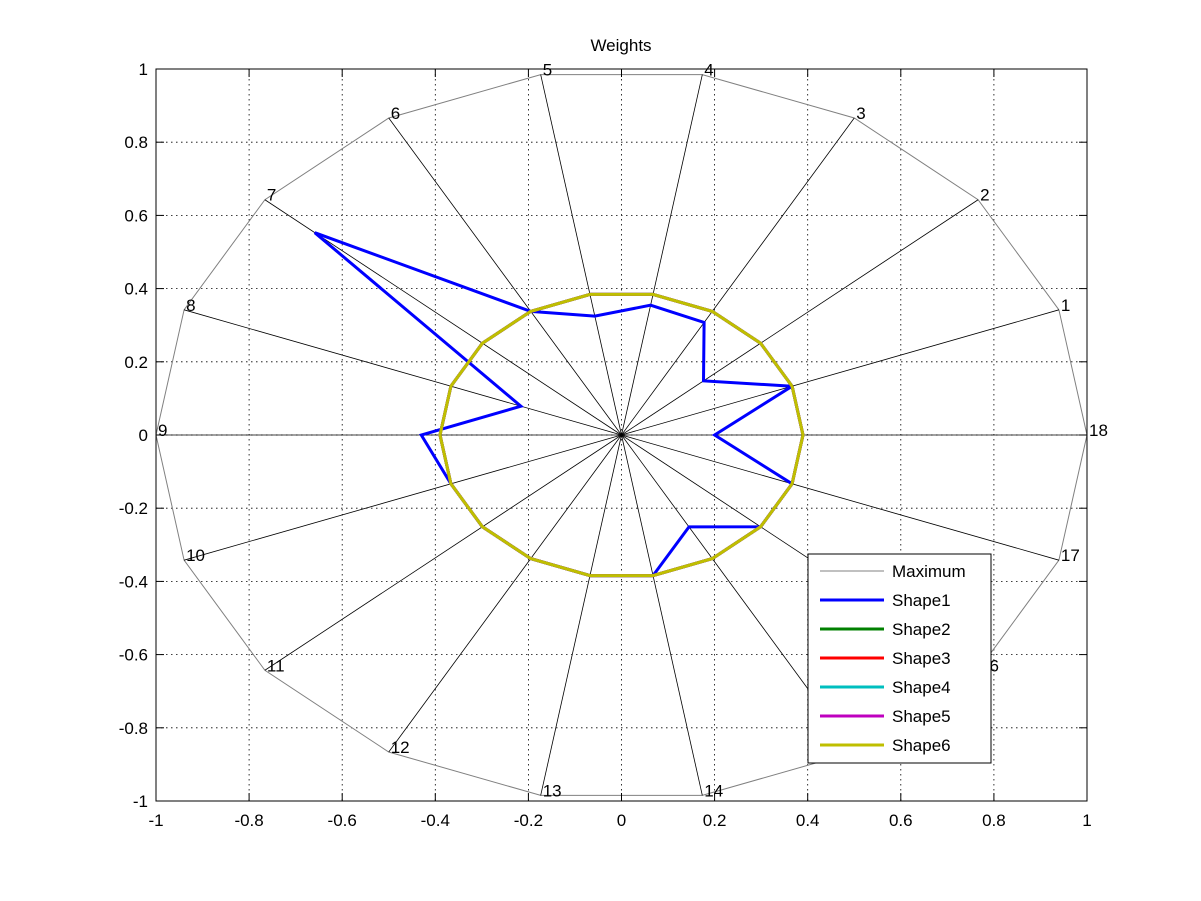  What do you see at coordinates (715, 820) in the screenshot?
I see `x-tick-label: 0.2` at bounding box center [715, 820].